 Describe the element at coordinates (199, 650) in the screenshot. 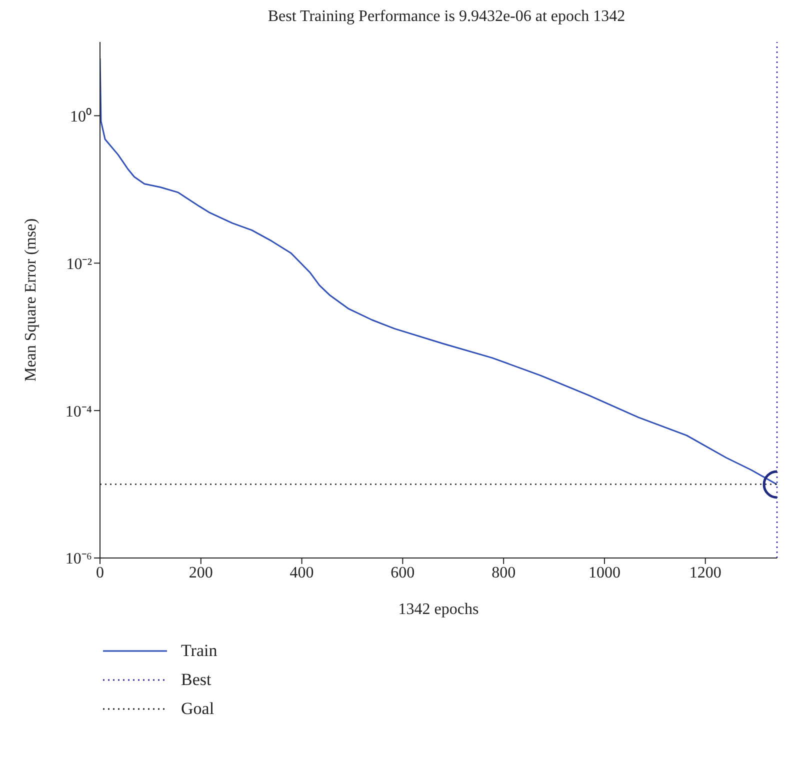

I see `legend-label: Train` at that location.